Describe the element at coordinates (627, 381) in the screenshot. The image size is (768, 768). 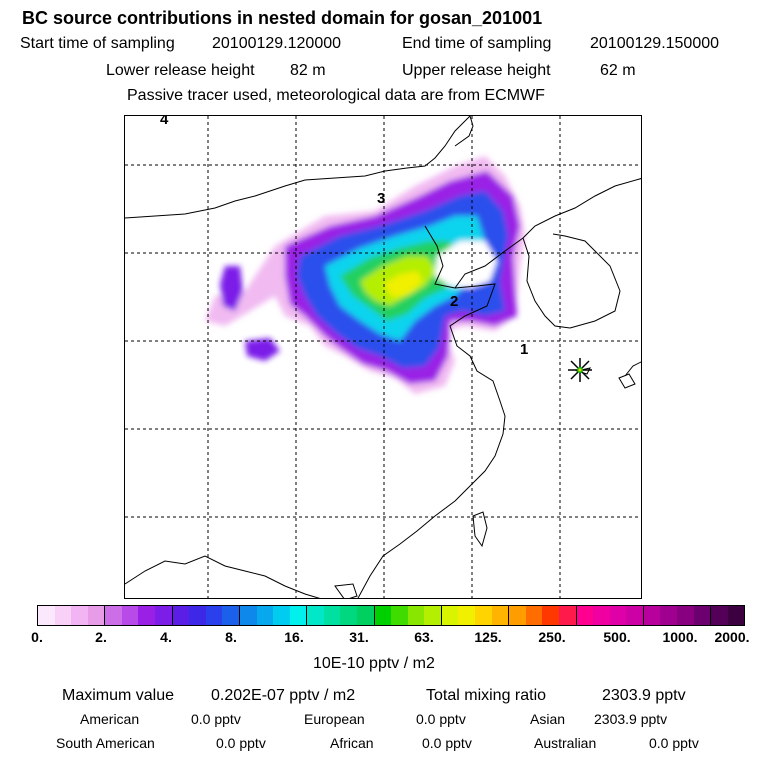
I see `kyushu` at that location.